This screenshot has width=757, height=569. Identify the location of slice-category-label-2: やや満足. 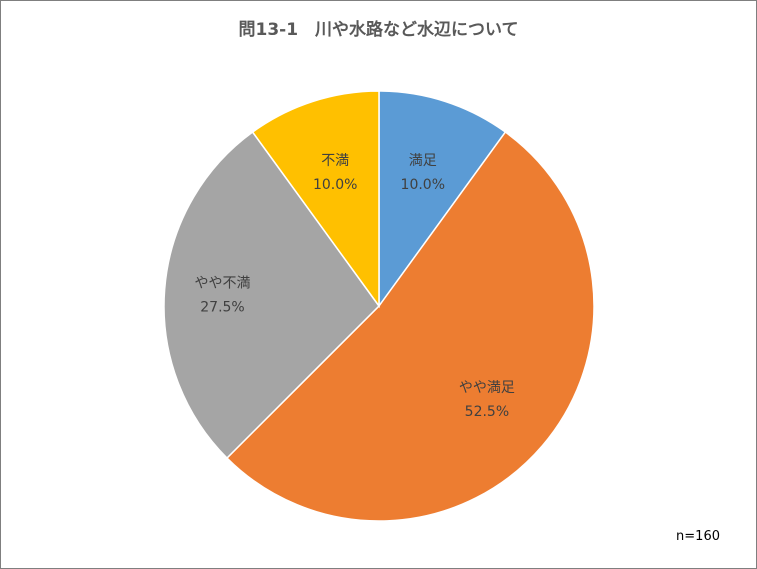
(487, 388).